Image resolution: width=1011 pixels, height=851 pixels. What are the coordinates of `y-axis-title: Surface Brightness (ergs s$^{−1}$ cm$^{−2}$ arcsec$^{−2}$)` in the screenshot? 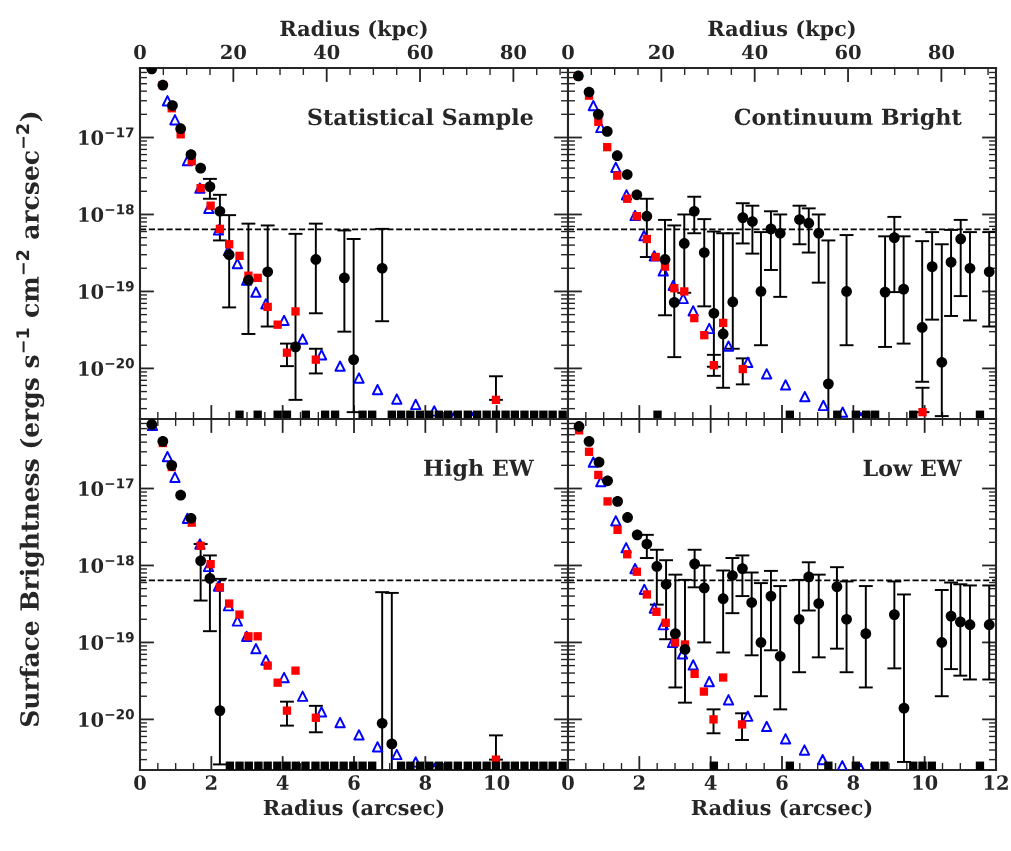 It's located at (30, 419).